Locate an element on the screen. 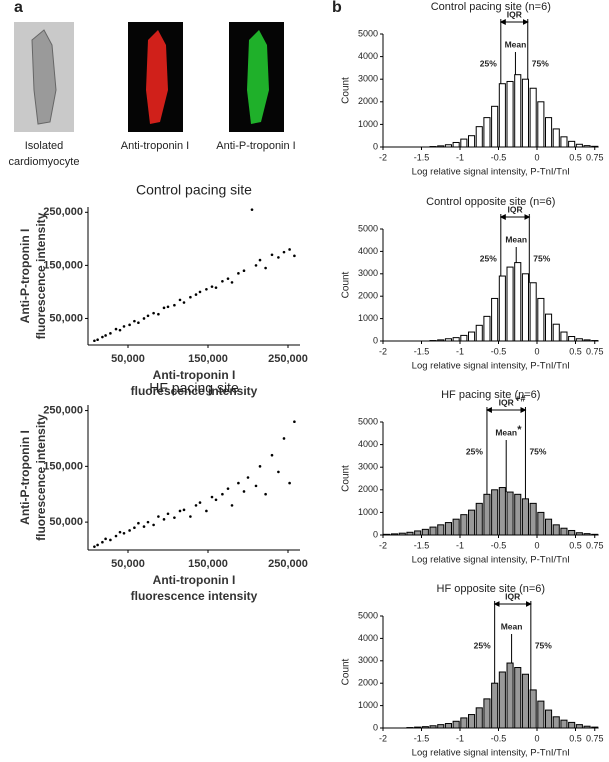 The image size is (609, 762). chart-title: Control opposite site (n=6) is located at coordinates (490, 202).